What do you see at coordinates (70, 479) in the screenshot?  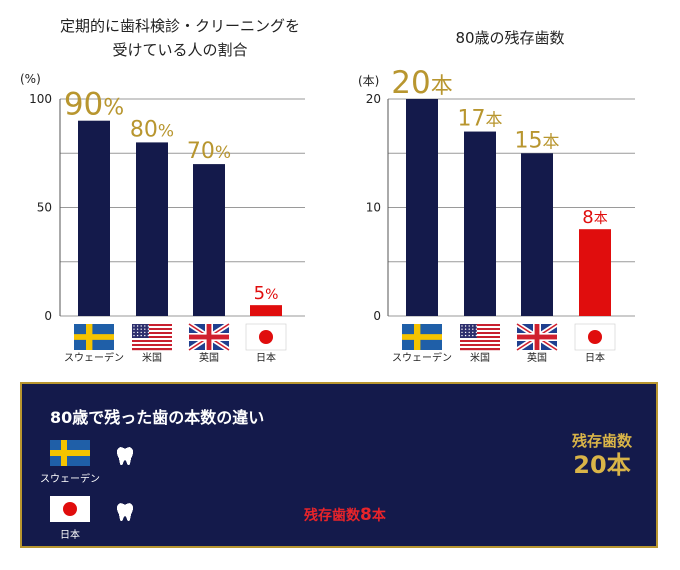 I see `sweden-label: スウェーデン` at bounding box center [70, 479].